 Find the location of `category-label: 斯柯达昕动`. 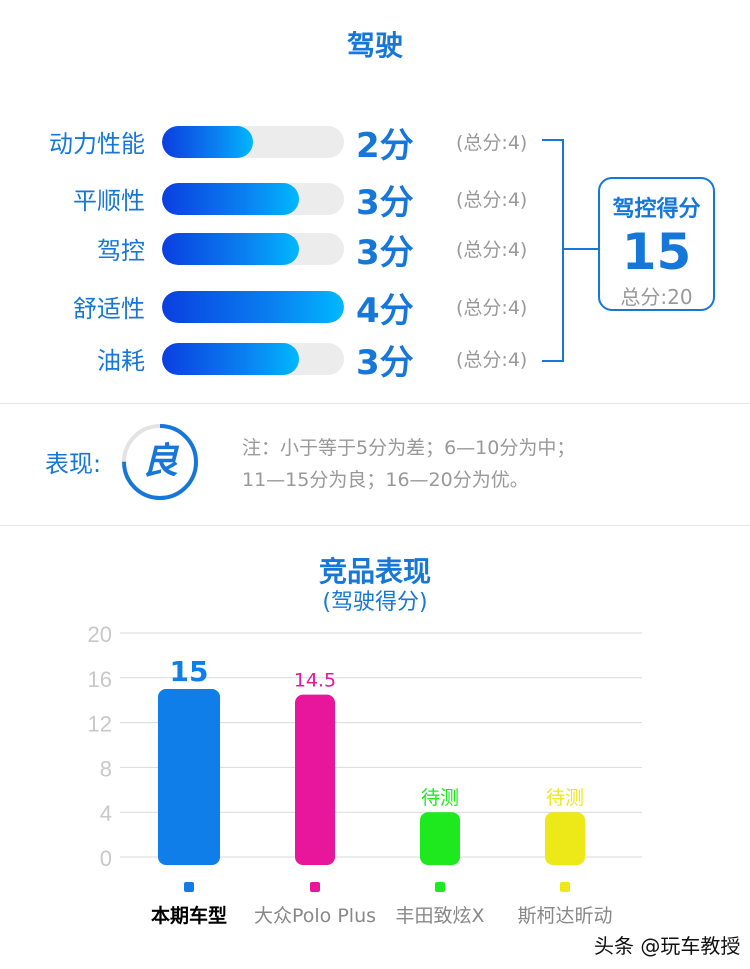

category-label: 斯柯达昕动 is located at coordinates (564, 916).